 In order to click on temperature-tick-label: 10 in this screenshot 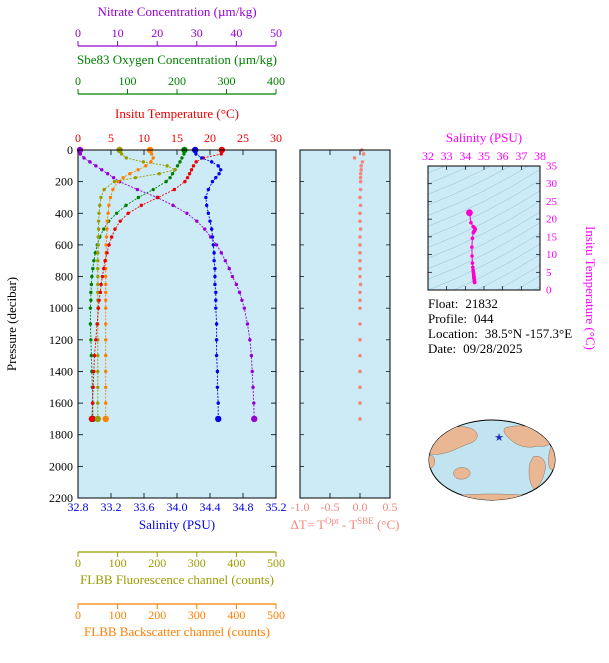, I will do `click(144, 138)`.